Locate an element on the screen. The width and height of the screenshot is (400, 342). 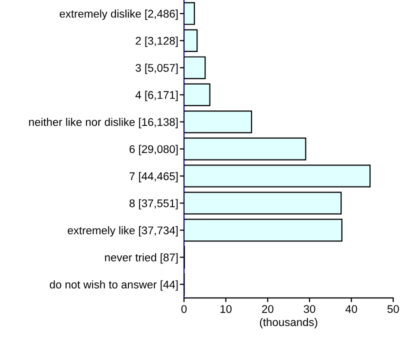
x-tick-label: 40 is located at coordinates (351, 309).